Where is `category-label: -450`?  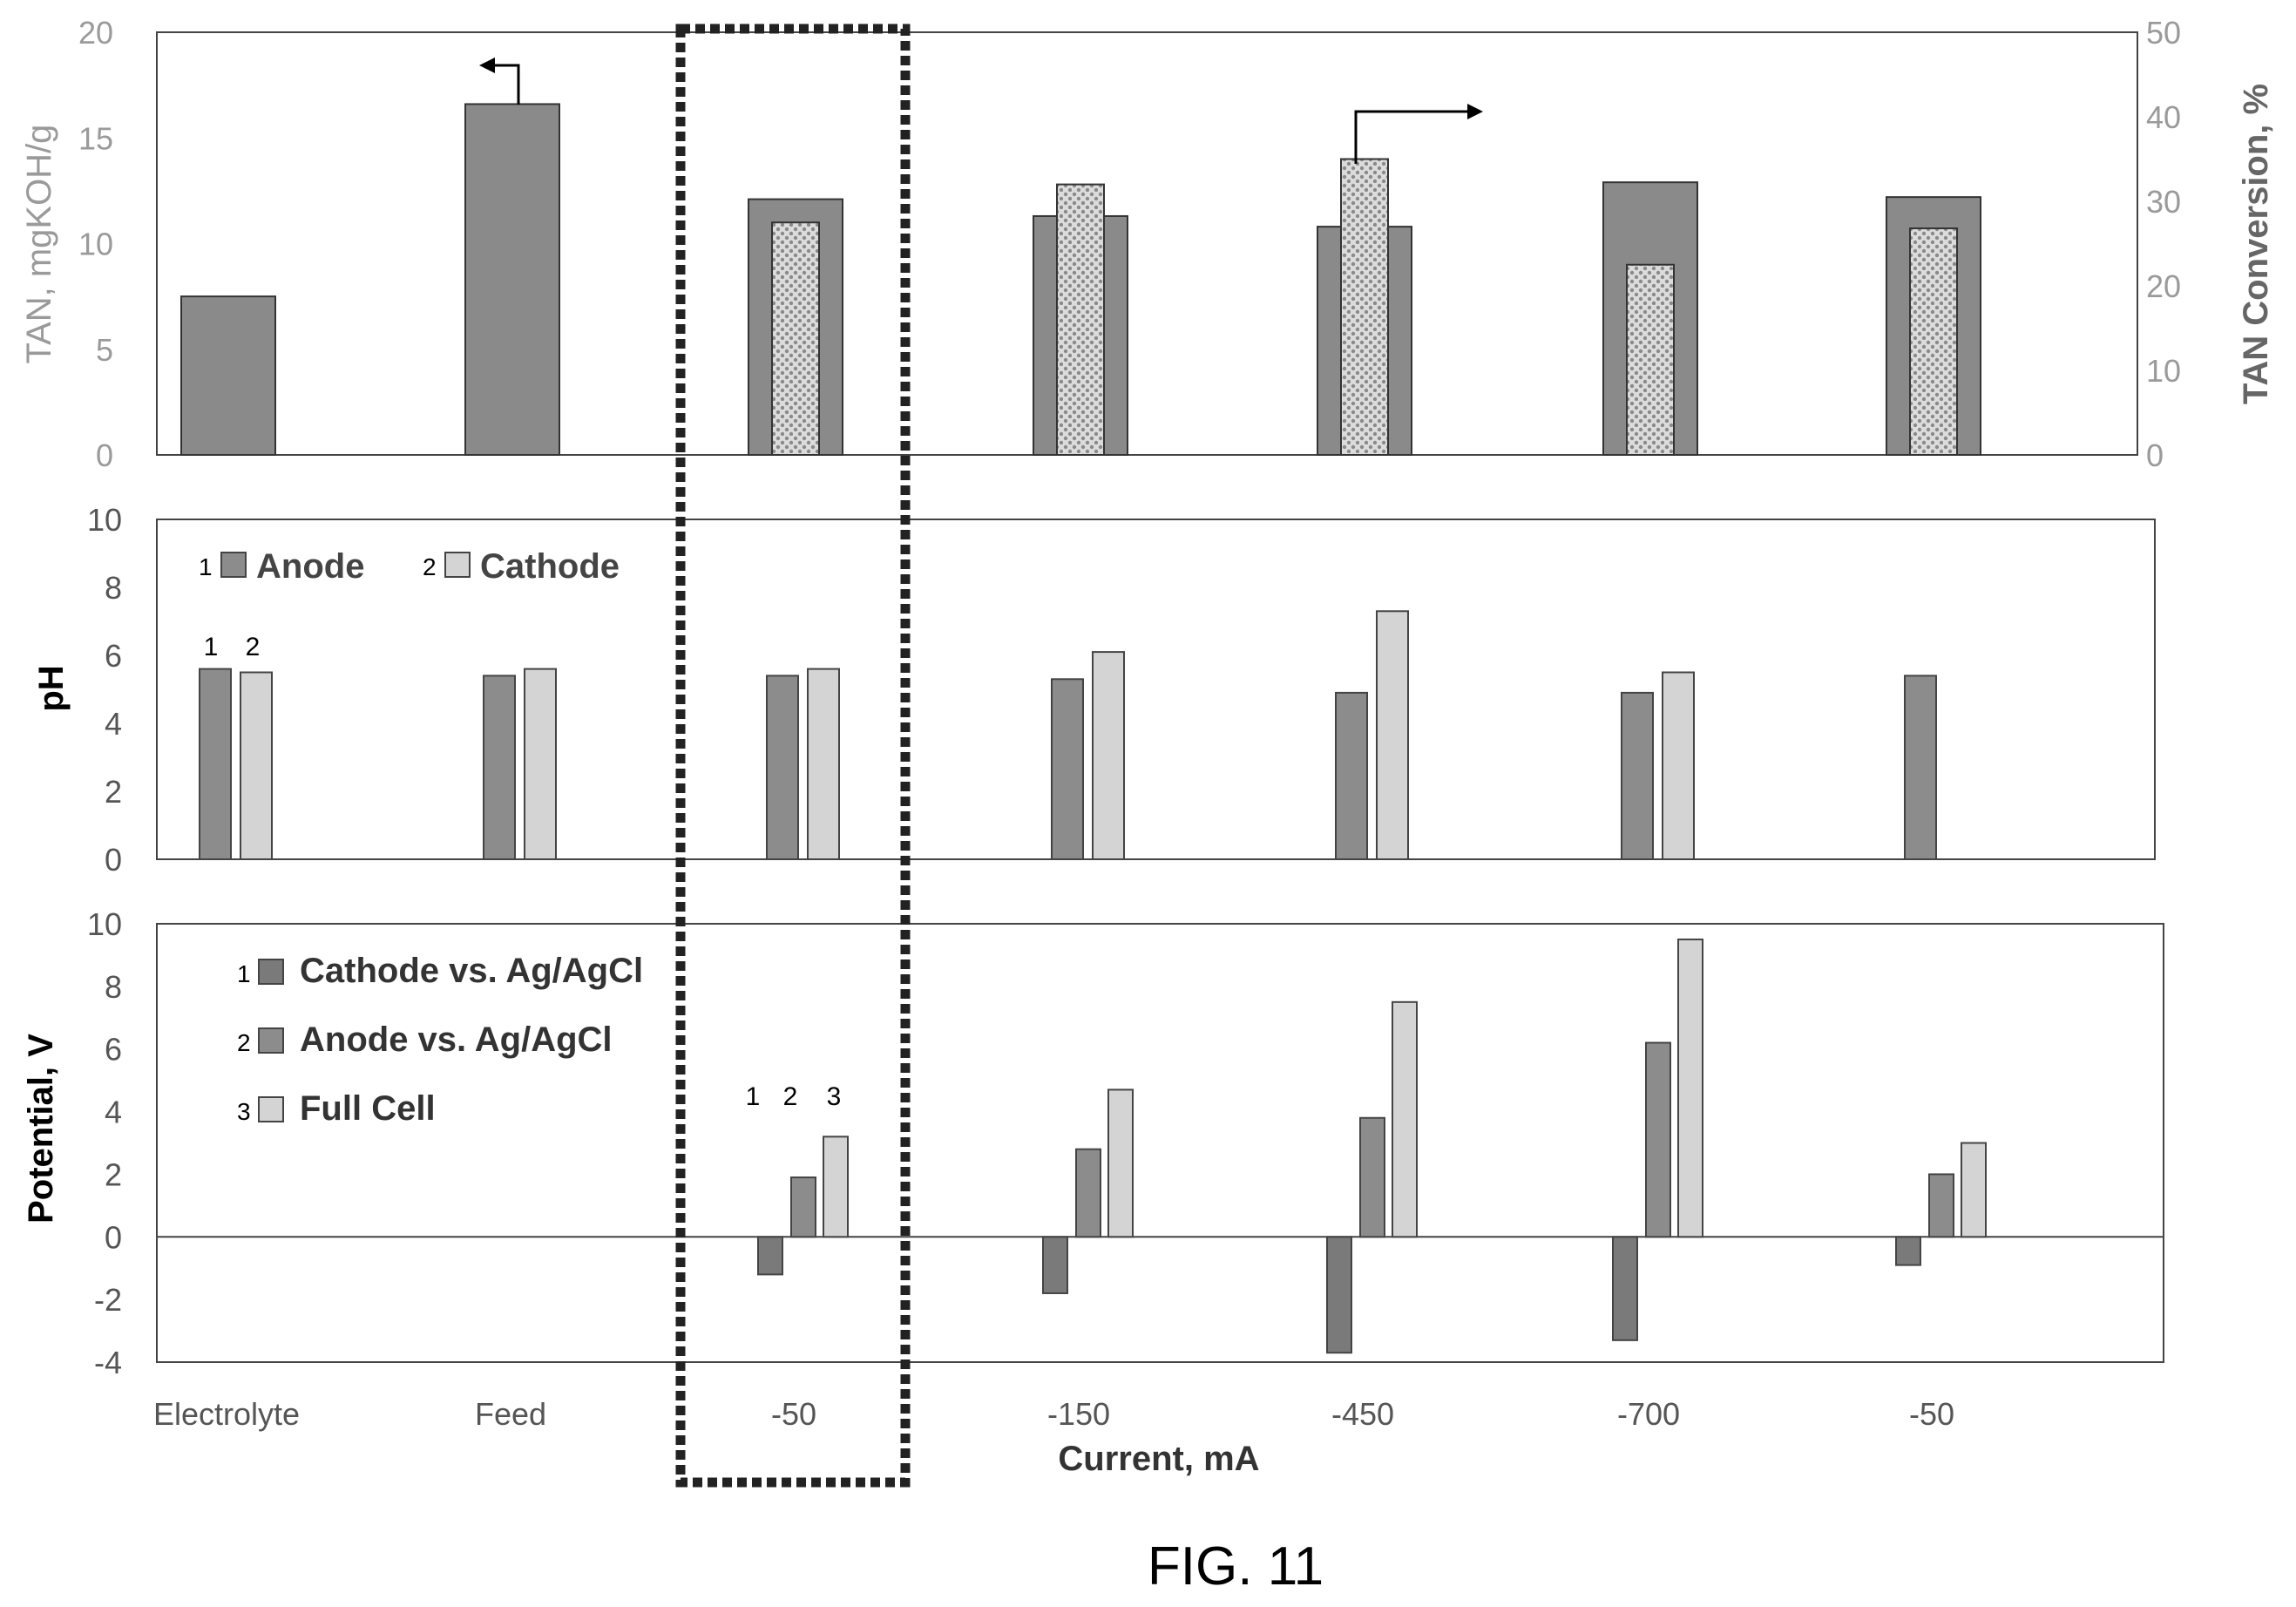 category-label: -450 is located at coordinates (1362, 1414).